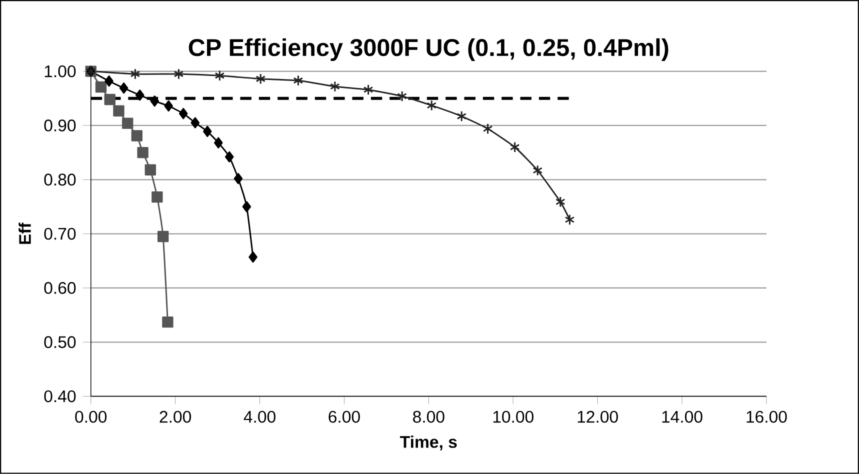 The height and width of the screenshot is (474, 859). I want to click on x-tick-label: 6.00, so click(344, 416).